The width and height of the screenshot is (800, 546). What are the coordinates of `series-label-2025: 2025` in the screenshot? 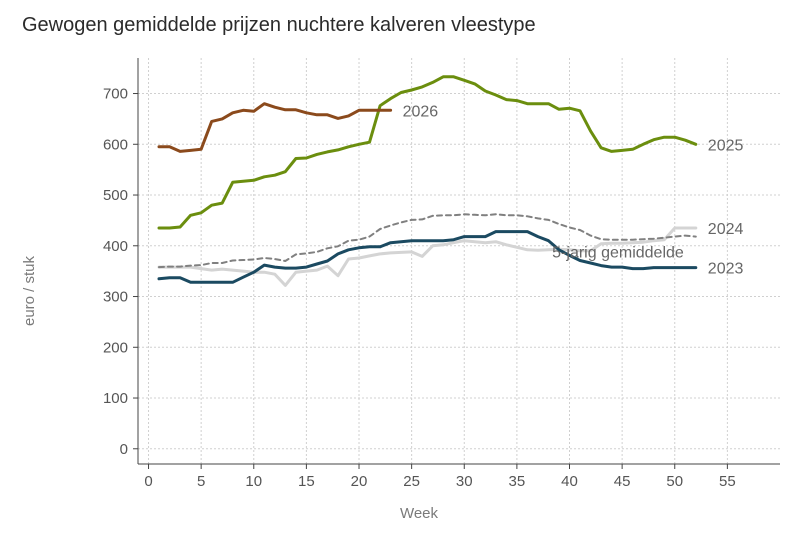 It's located at (726, 145).